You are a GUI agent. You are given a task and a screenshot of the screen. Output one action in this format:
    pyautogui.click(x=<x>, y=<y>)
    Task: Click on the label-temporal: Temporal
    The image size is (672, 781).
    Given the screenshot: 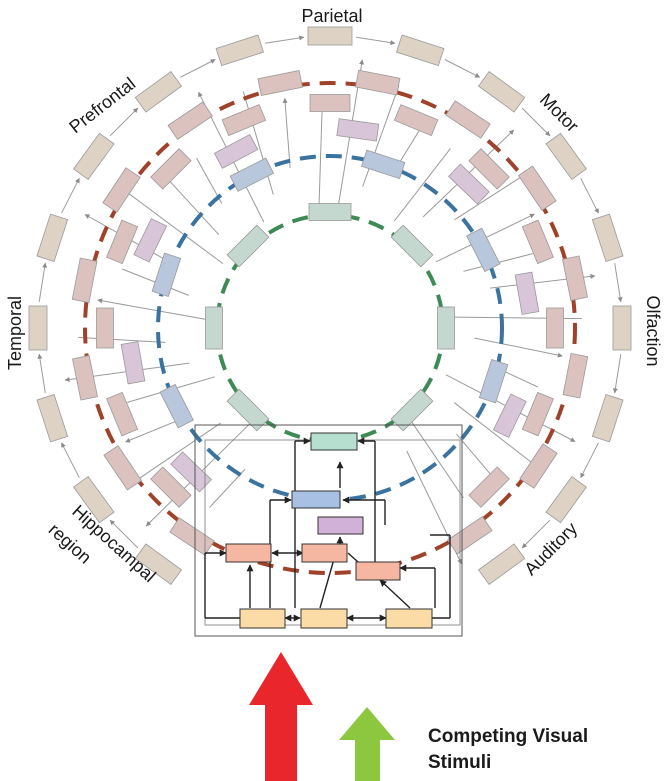 What is the action you would take?
    pyautogui.click(x=15, y=333)
    